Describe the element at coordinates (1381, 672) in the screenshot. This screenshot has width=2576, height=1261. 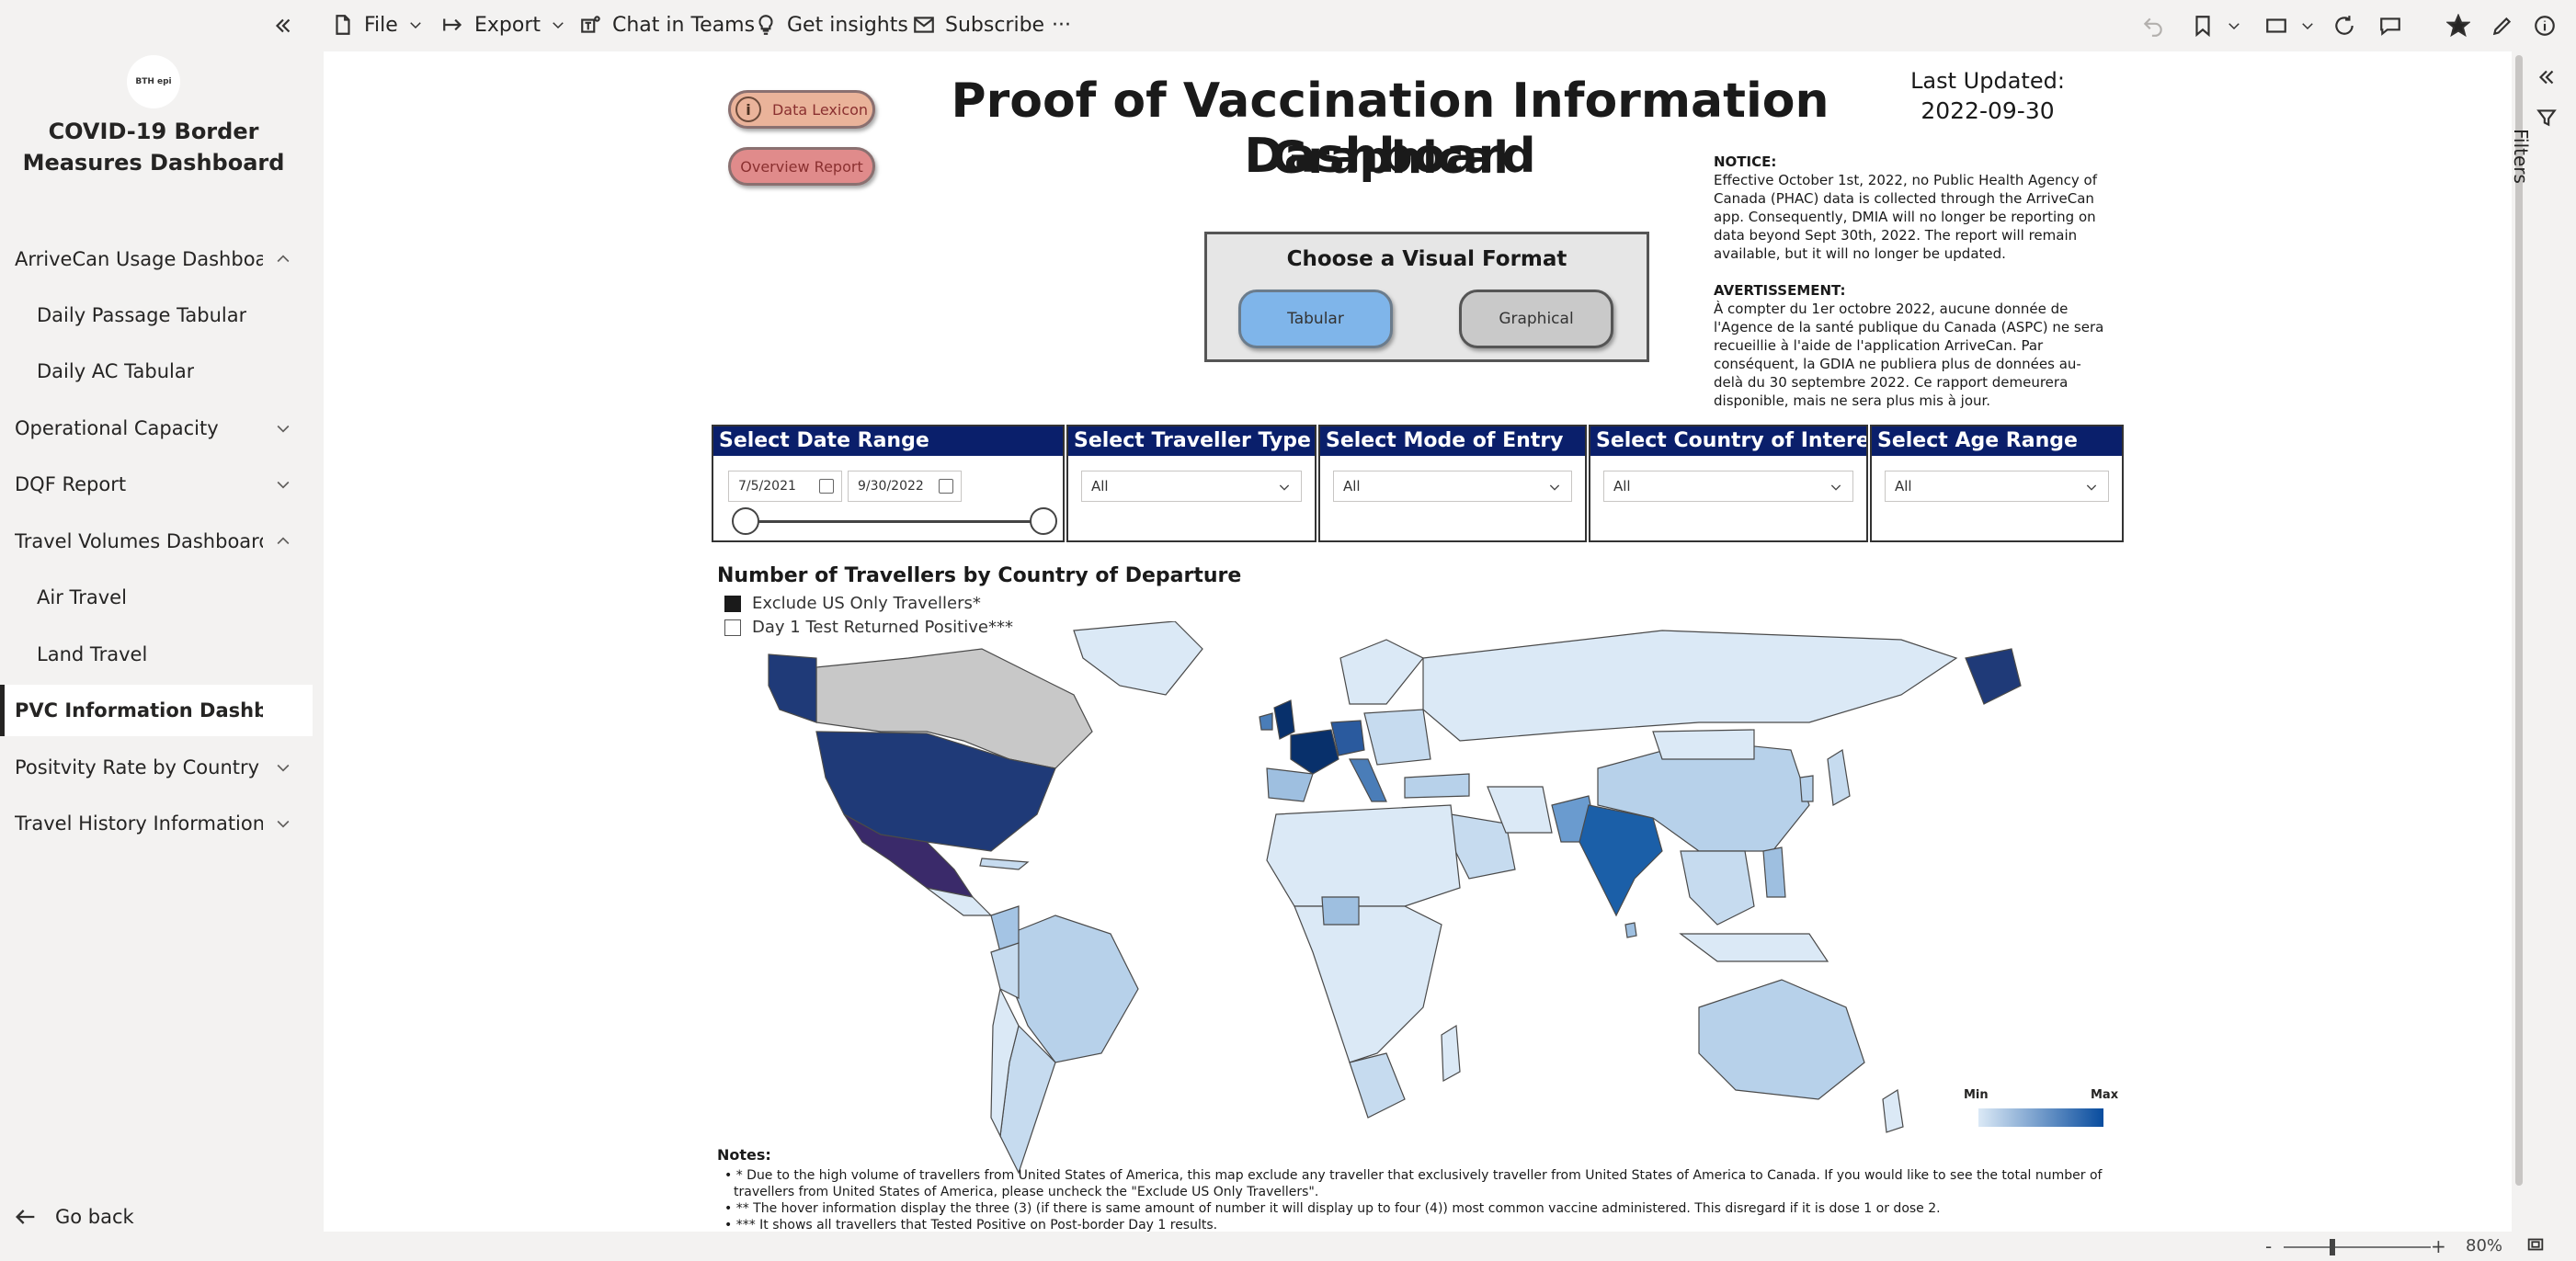
I see `country-scandinavia` at that location.